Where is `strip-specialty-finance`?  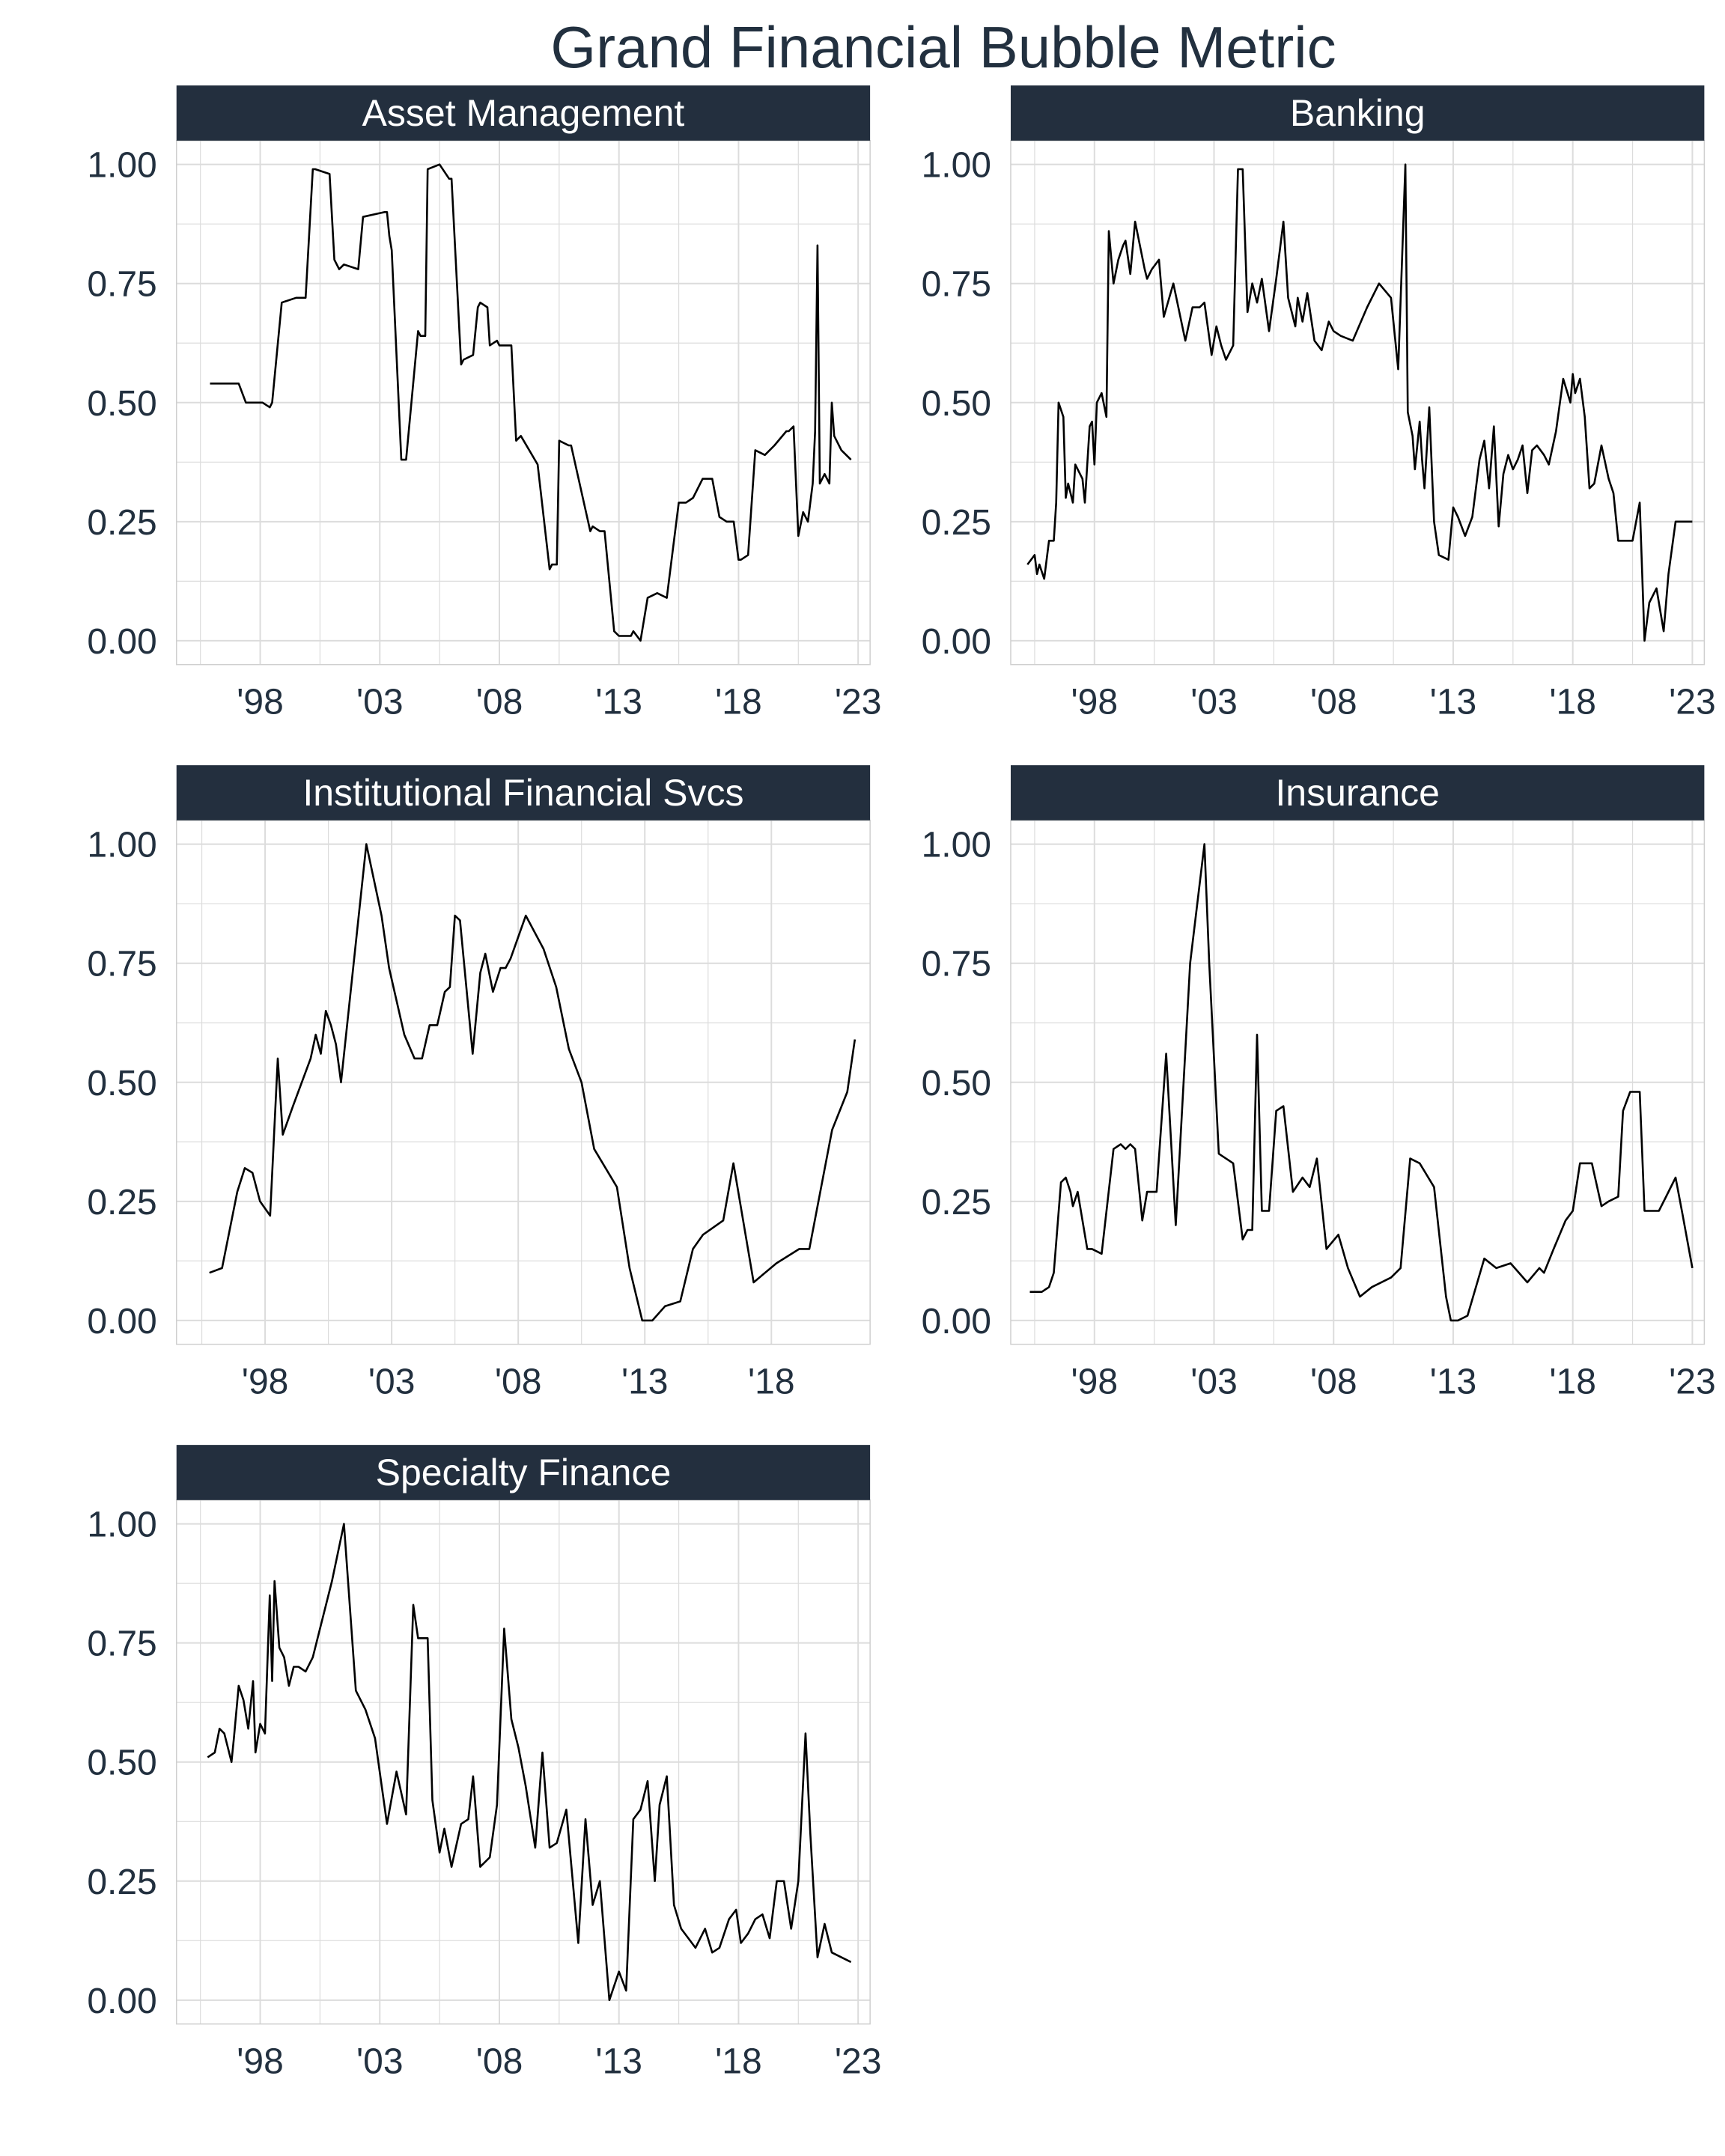 strip-specialty-finance is located at coordinates (523, 1472).